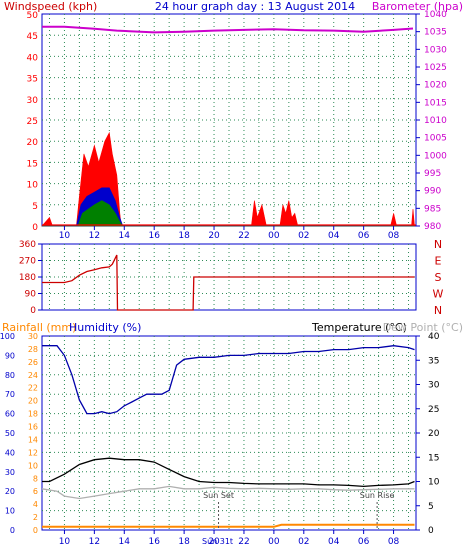  What do you see at coordinates (435, 121) in the screenshot?
I see `barometer-tick-label: 1010` at bounding box center [435, 121].